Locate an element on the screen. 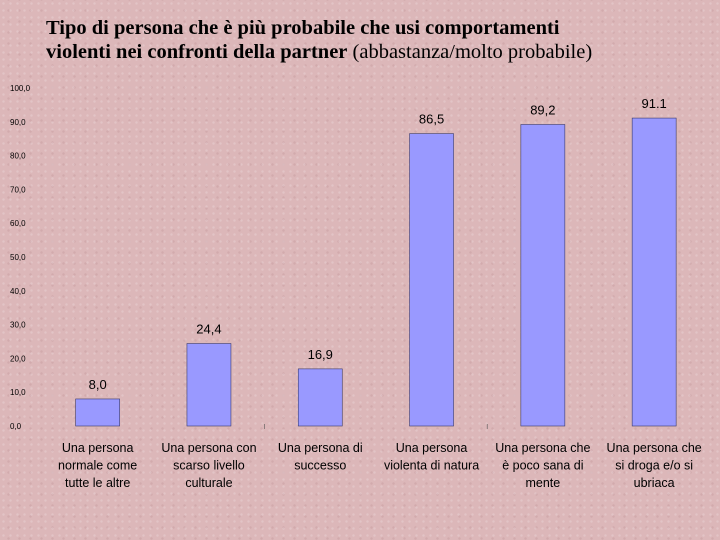 This screenshot has height=540, width=720. data-label: 16,9 is located at coordinates (320, 354).